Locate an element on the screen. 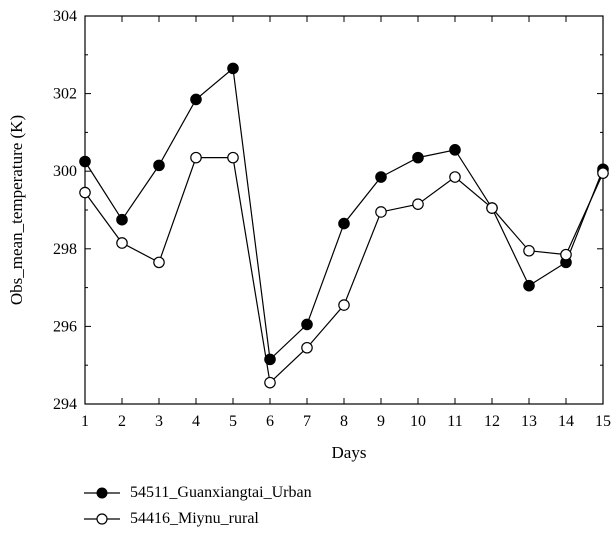 This screenshot has height=537, width=615. x-tick-label: 13 is located at coordinates (529, 421).